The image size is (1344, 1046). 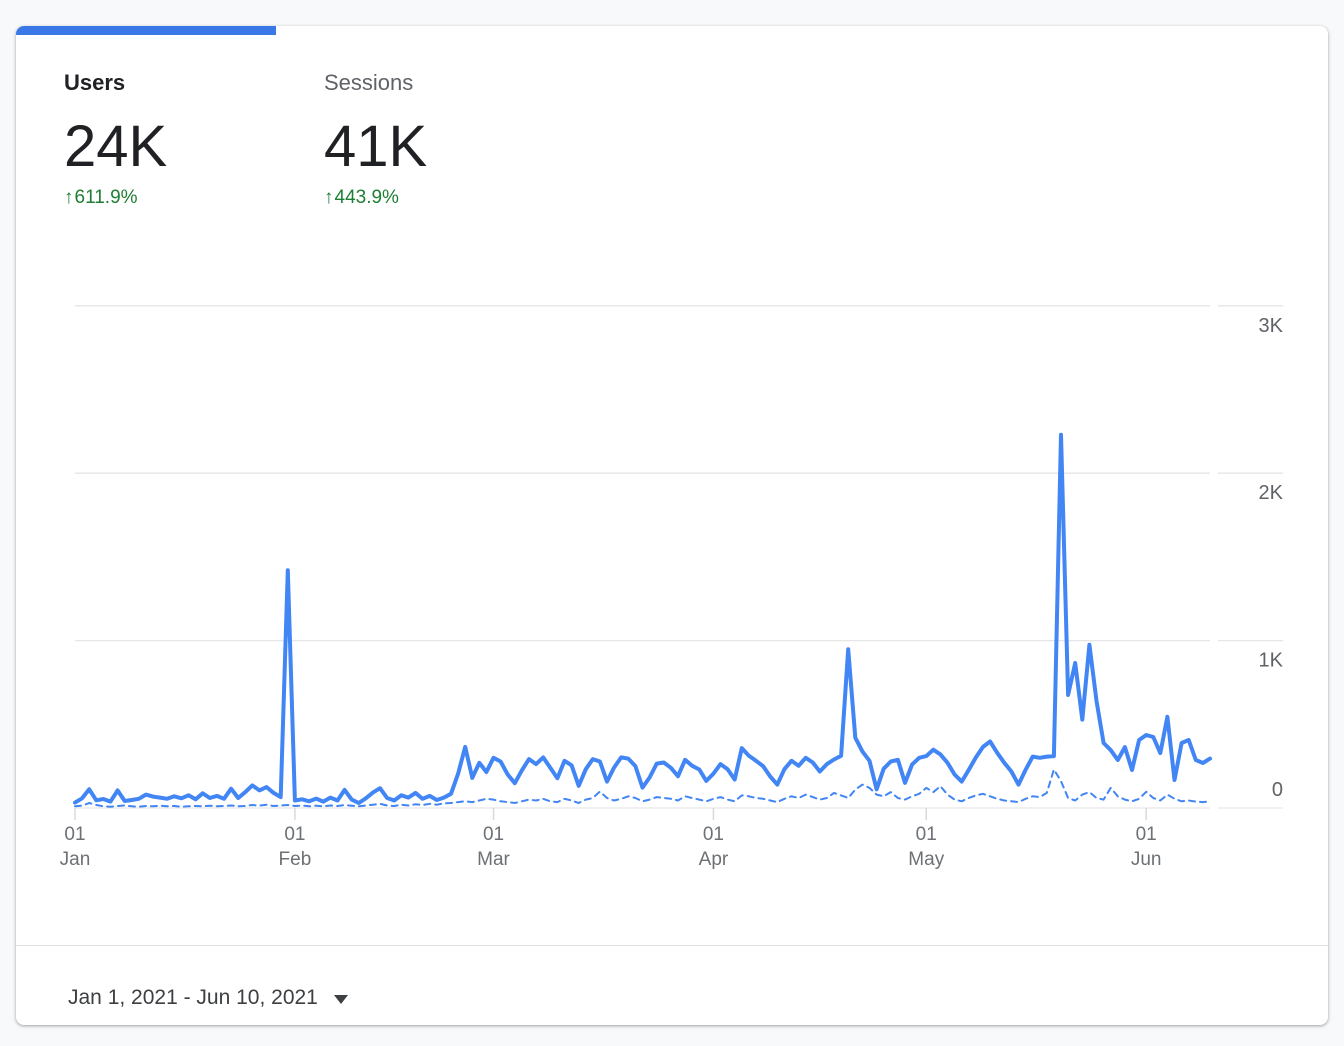 I want to click on active-tab-indicator, so click(x=146, y=30).